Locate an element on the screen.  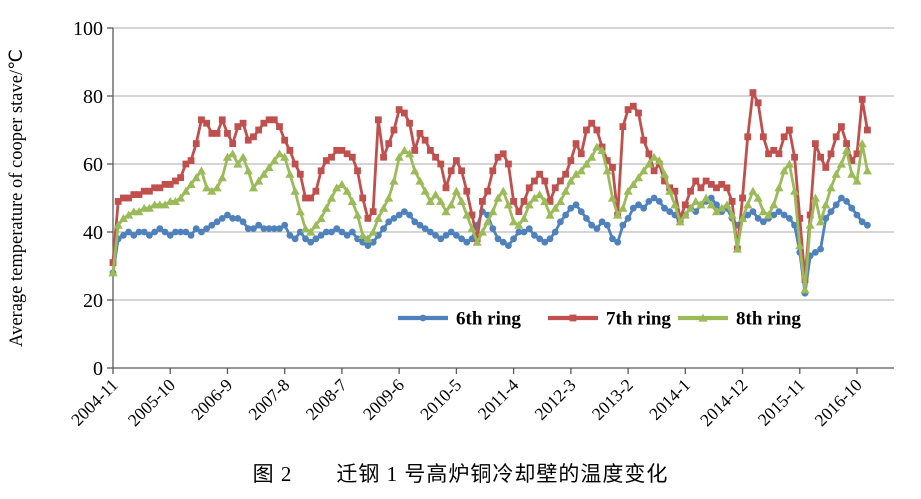
x-tick-label: 2008-7 is located at coordinates (326, 399).